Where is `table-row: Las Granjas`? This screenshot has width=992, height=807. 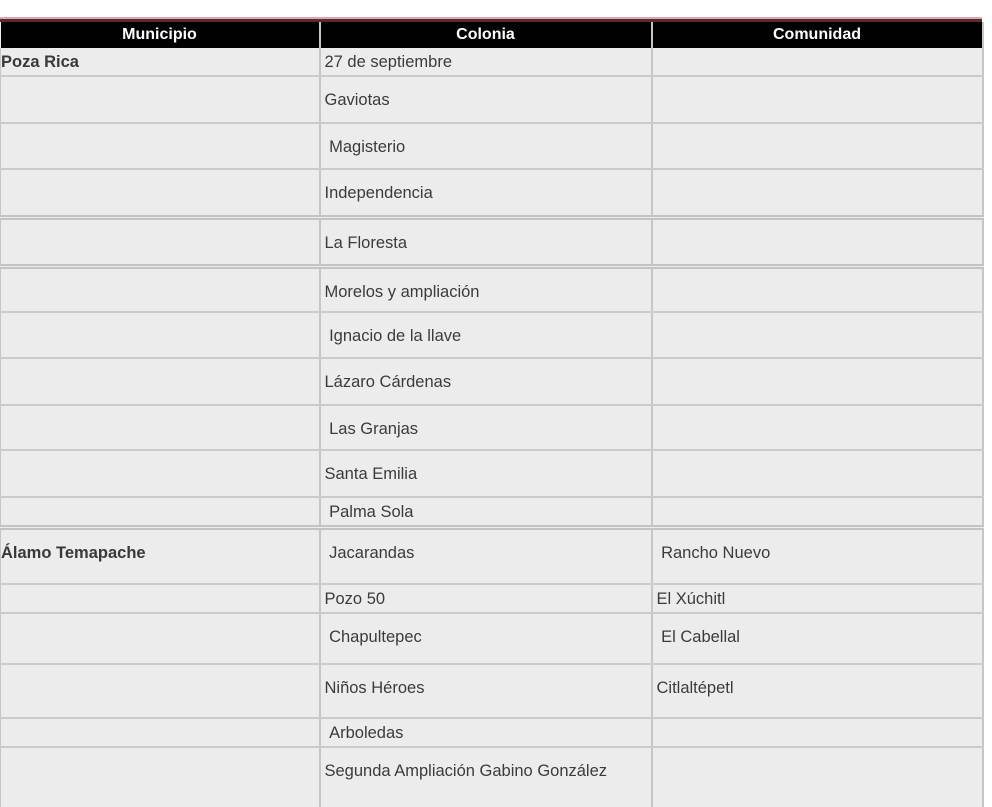
table-row: Las Granjas is located at coordinates (492, 428).